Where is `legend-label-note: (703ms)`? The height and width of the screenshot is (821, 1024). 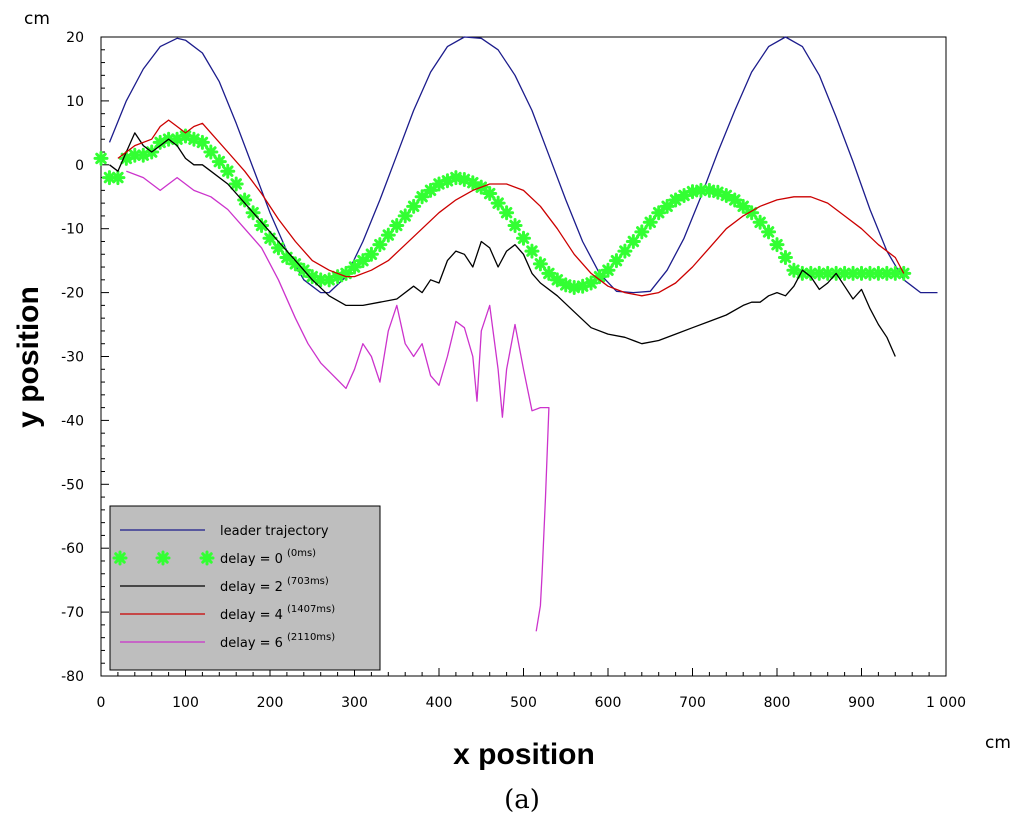
legend-label-note: (703ms) is located at coordinates (308, 581).